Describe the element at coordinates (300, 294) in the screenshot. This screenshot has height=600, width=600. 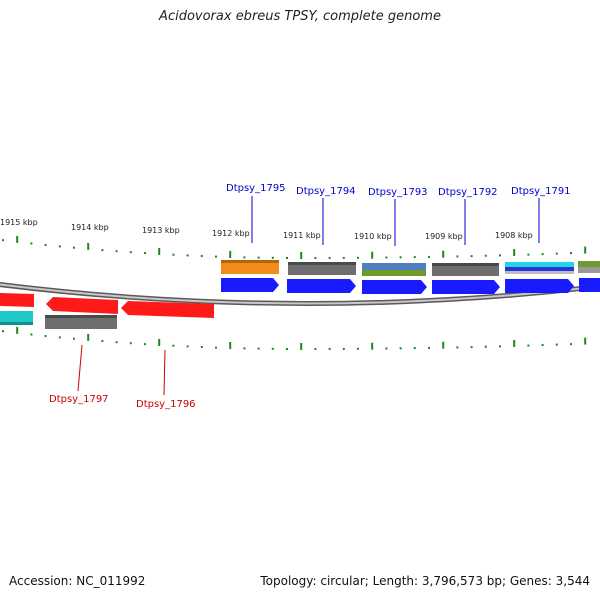
I see `genome-backbone-highlight` at that location.